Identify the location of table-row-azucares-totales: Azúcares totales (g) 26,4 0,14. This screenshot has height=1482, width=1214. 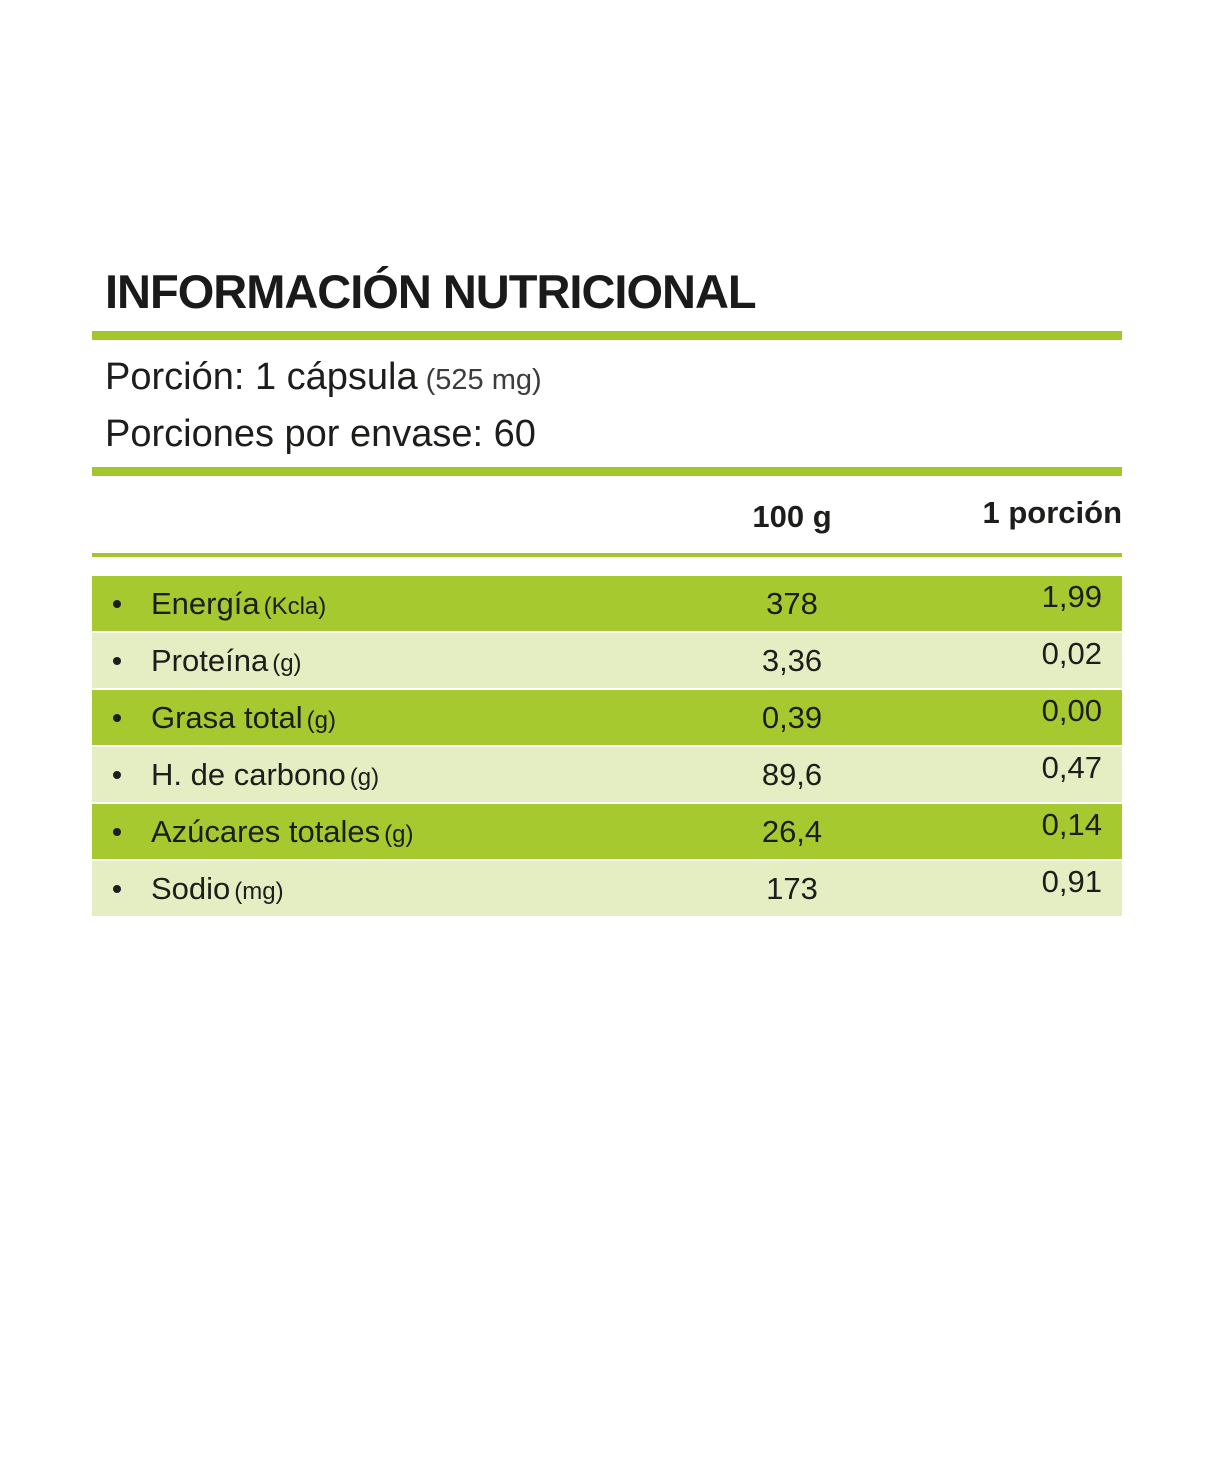
(607, 832).